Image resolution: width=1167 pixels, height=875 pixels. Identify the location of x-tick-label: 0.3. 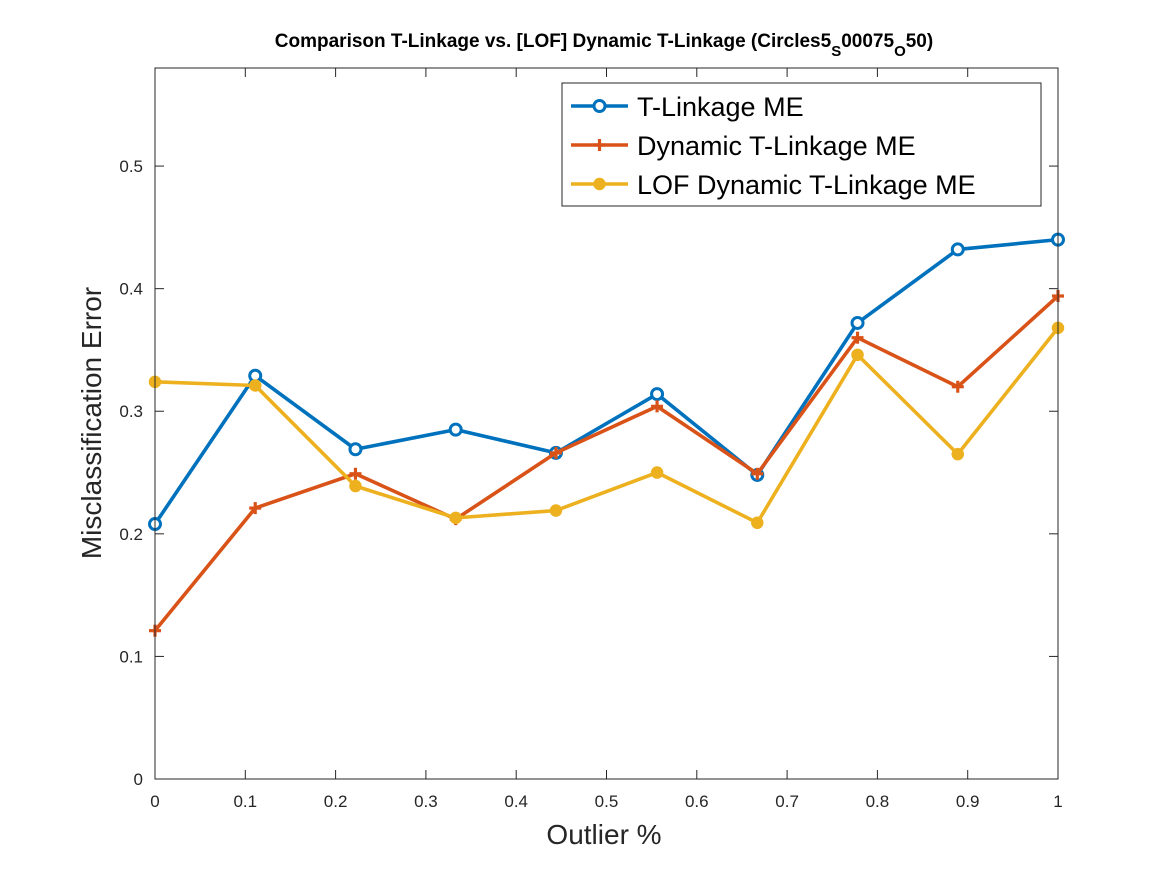
(426, 801).